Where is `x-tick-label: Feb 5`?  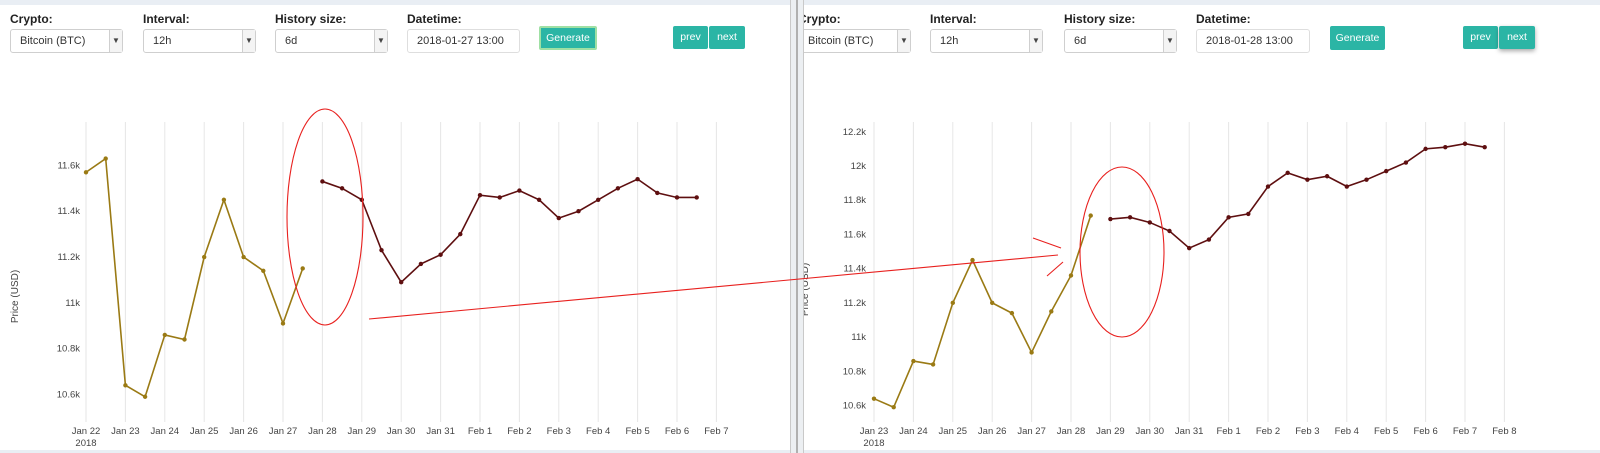 x-tick-label: Feb 5 is located at coordinates (1386, 431).